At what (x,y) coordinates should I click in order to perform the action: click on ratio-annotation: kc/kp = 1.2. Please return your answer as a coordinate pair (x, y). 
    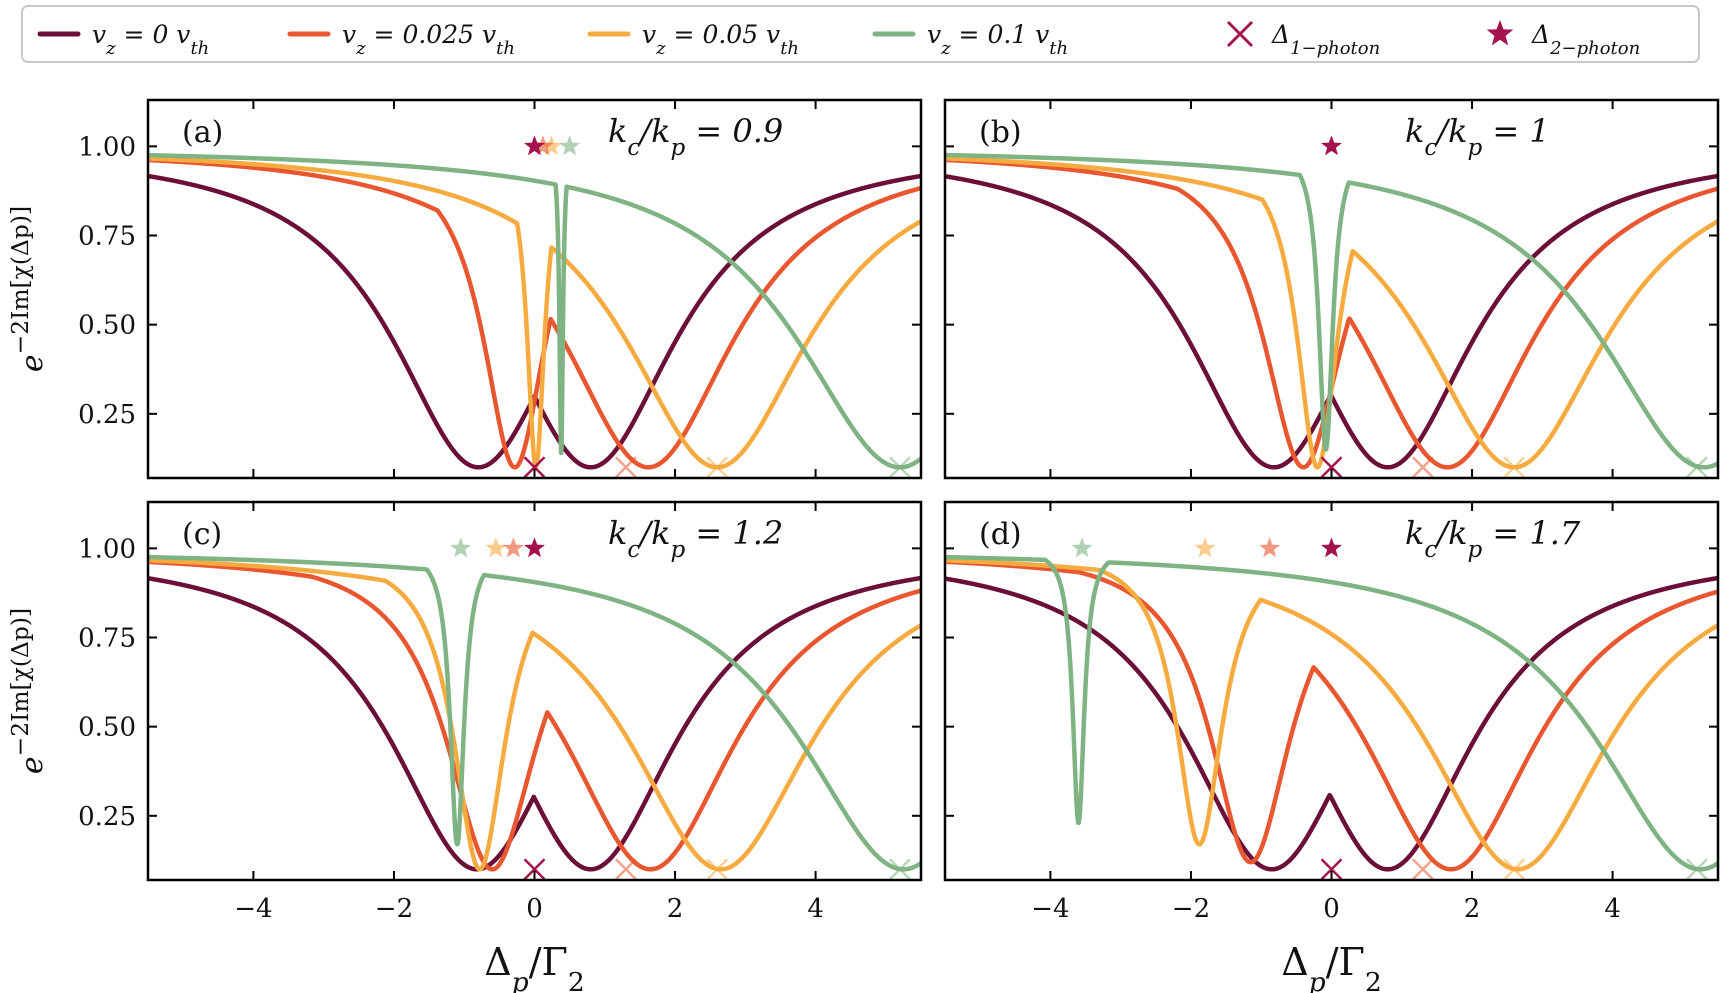
    Looking at the image, I should click on (695, 538).